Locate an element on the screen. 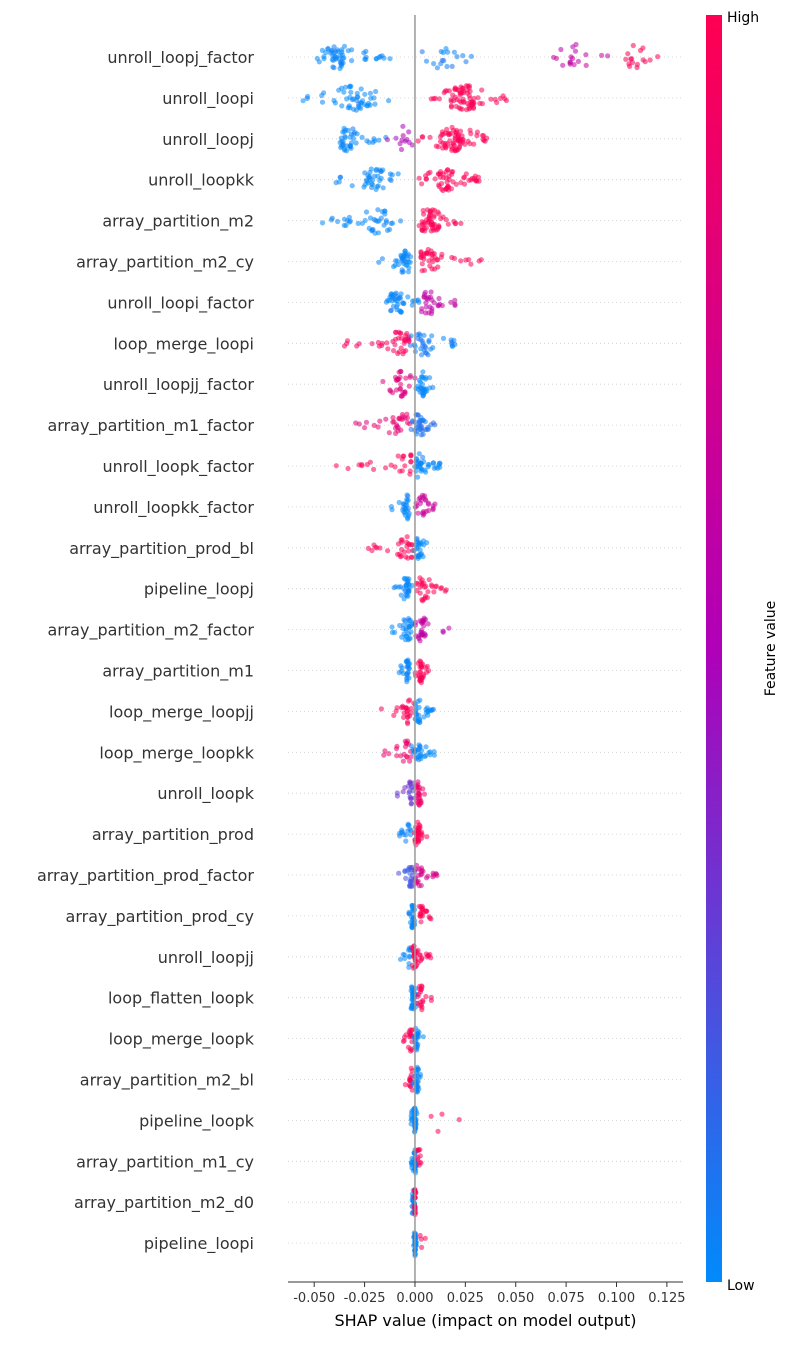 This screenshot has height=1345, width=790. feature-label: unroll_loopk_factor is located at coordinates (178, 467).